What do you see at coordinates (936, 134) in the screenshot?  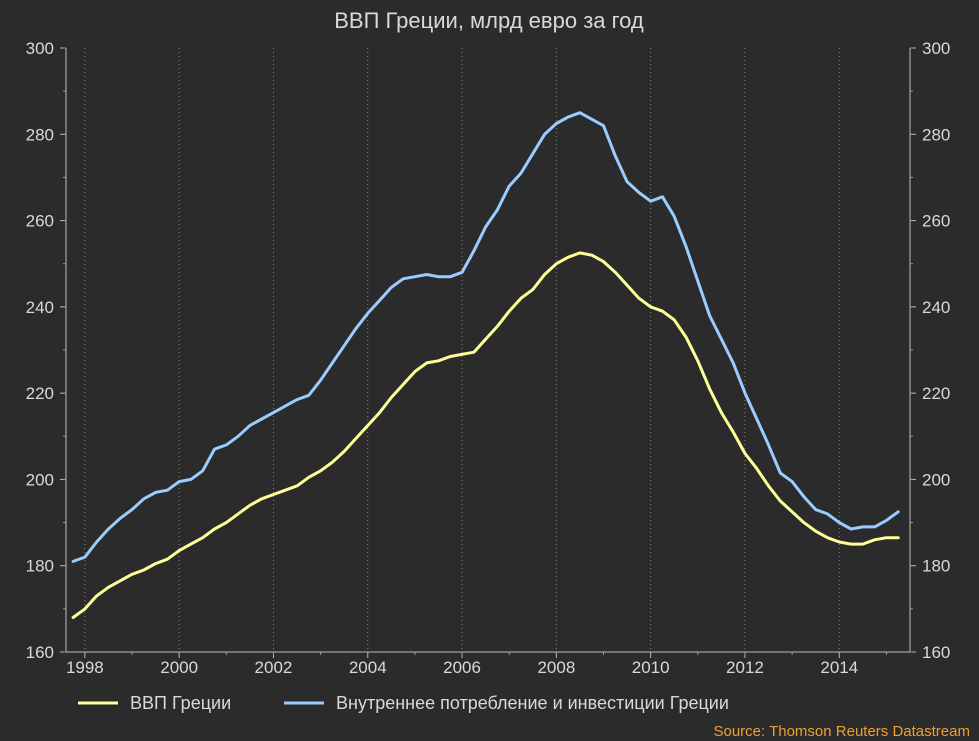 I see `y-tick-label-right: 280` at bounding box center [936, 134].